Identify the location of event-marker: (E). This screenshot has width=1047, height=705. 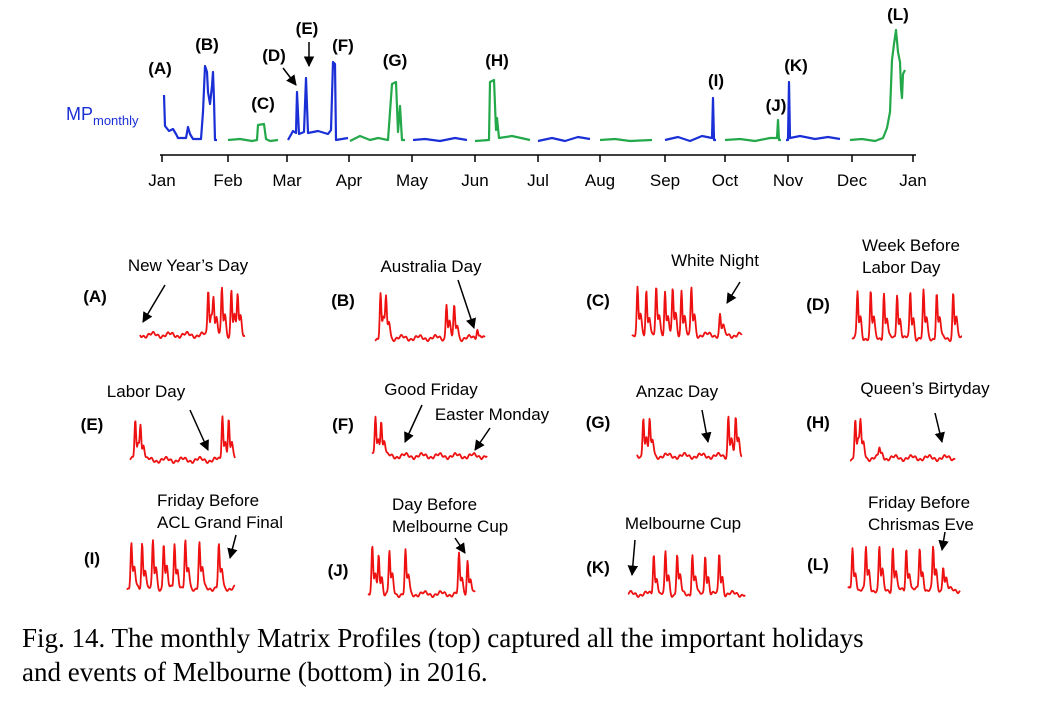
(307, 28).